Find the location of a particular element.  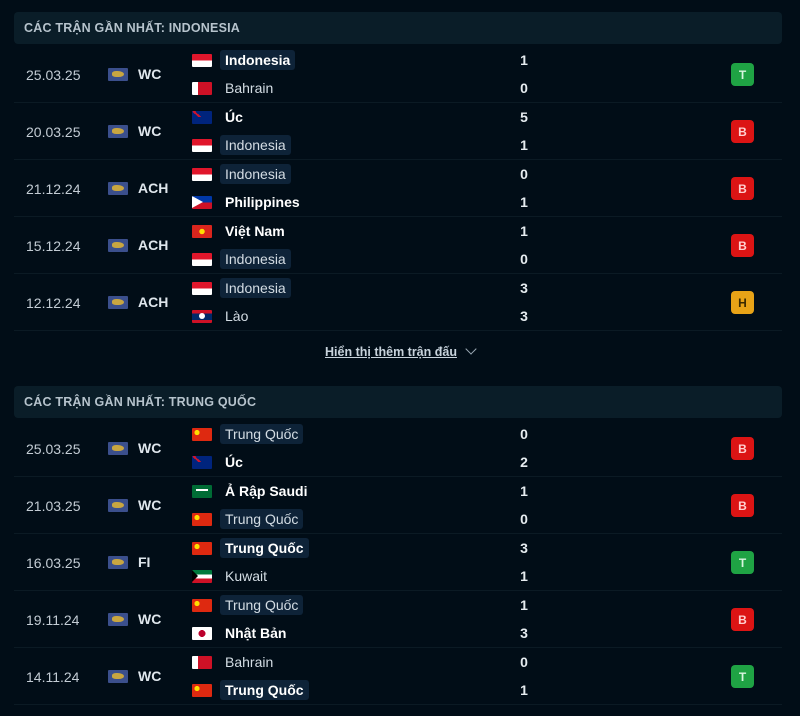

team-home: Ả Rập Saudi is located at coordinates (252, 491).